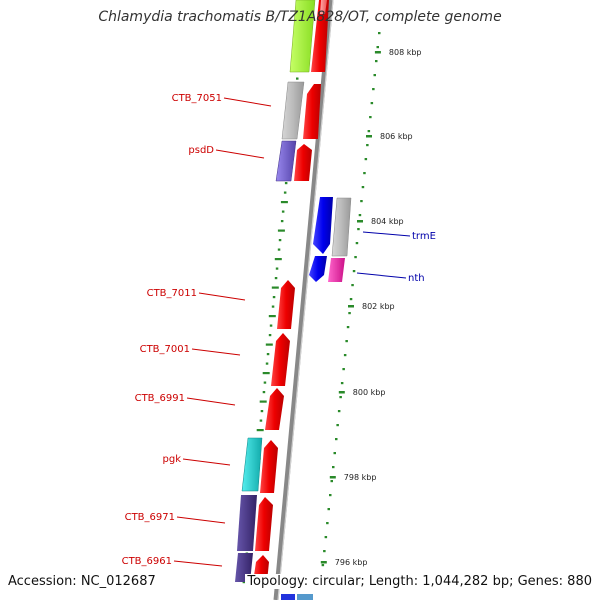 Image resolution: width=600 pixels, height=600 pixels. What do you see at coordinates (286, 304) in the screenshot?
I see `cds-ctb7011-arrow` at bounding box center [286, 304].